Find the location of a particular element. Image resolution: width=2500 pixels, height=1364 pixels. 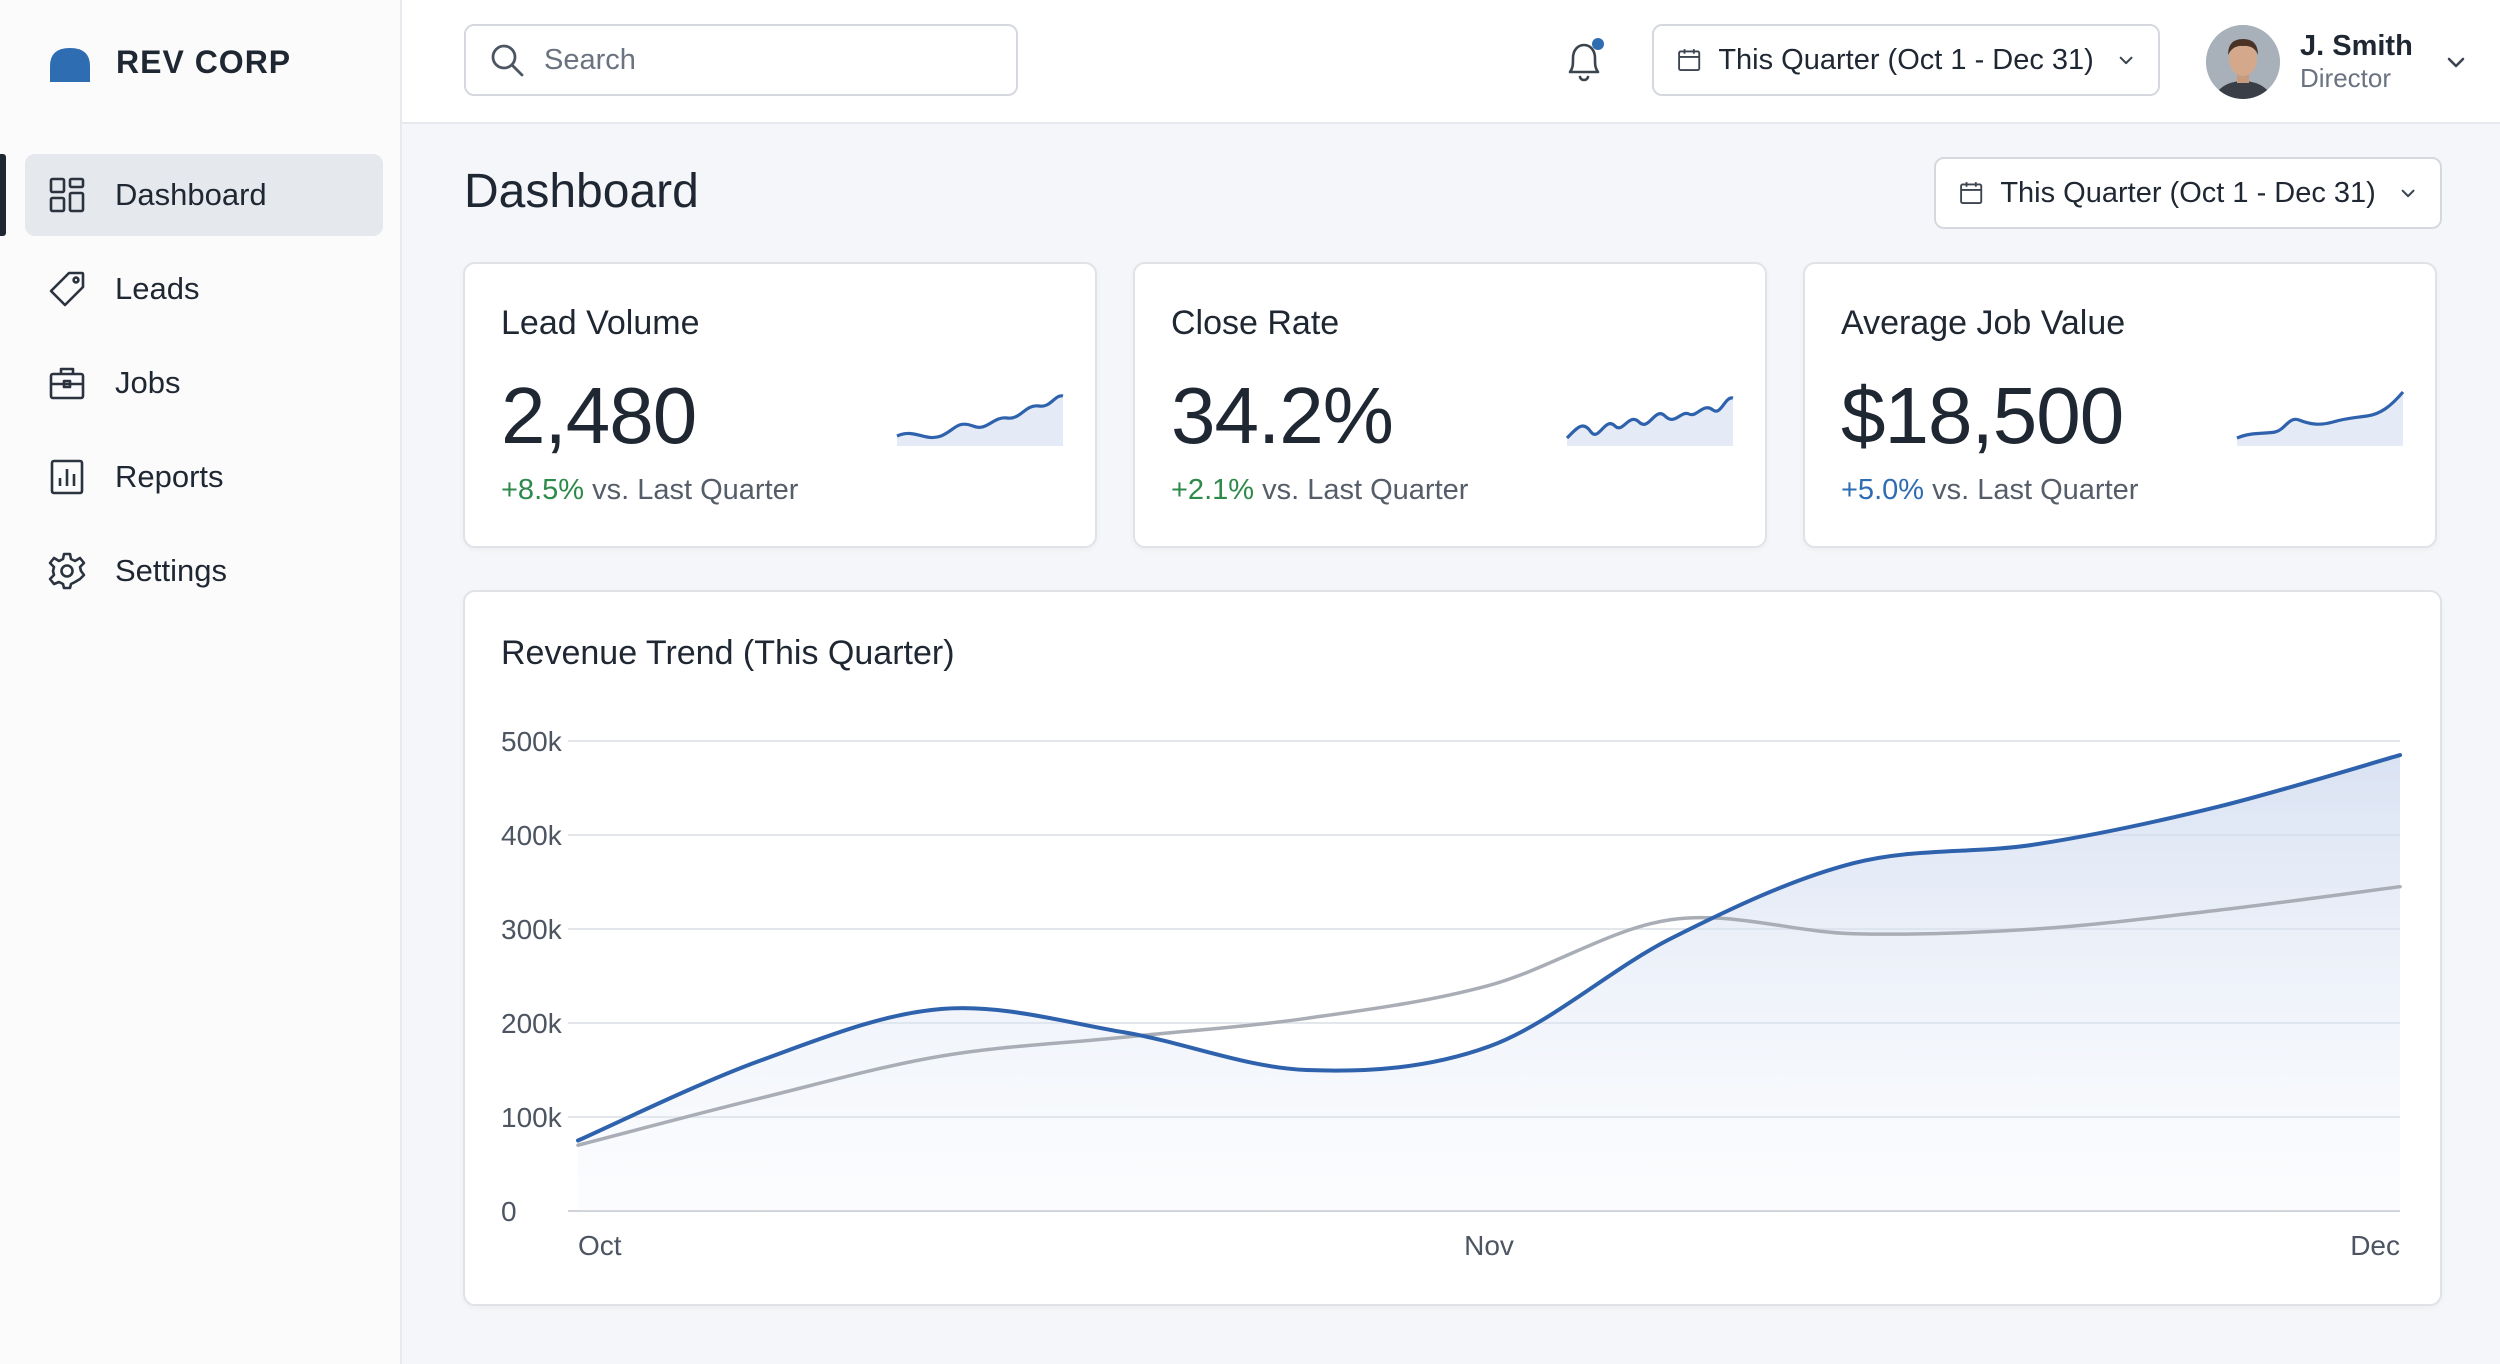

kpi-value: 2,480 is located at coordinates (599, 415).